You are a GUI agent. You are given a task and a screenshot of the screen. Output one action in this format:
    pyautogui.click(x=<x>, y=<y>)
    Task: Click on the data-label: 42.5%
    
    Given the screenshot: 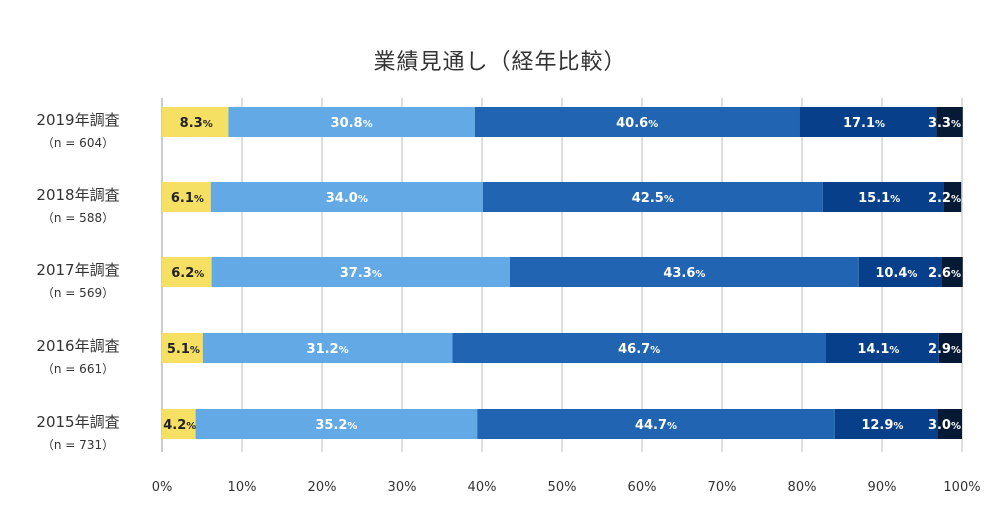 What is the action you would take?
    pyautogui.click(x=653, y=198)
    